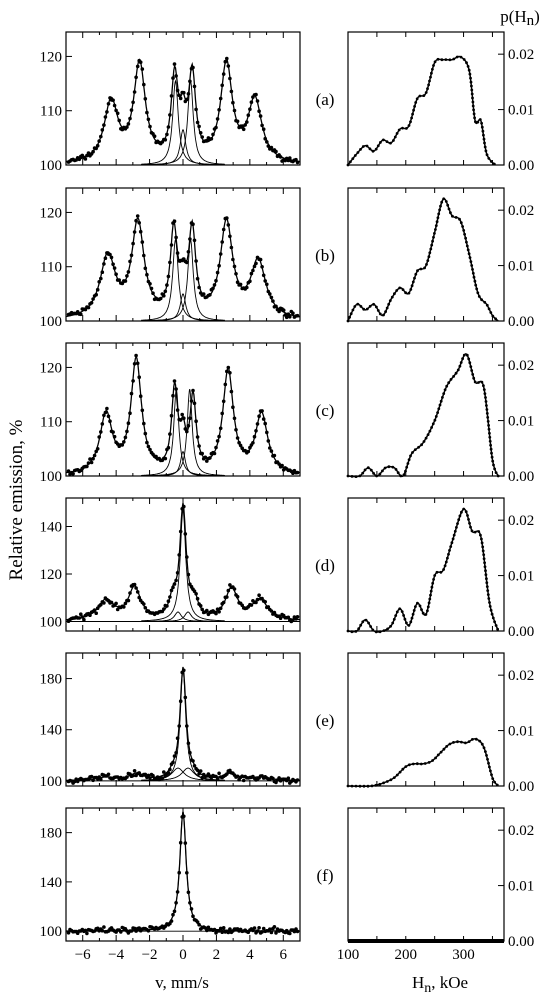  Describe the element at coordinates (426, 254) in the screenshot. I see `distribution-frame` at that location.